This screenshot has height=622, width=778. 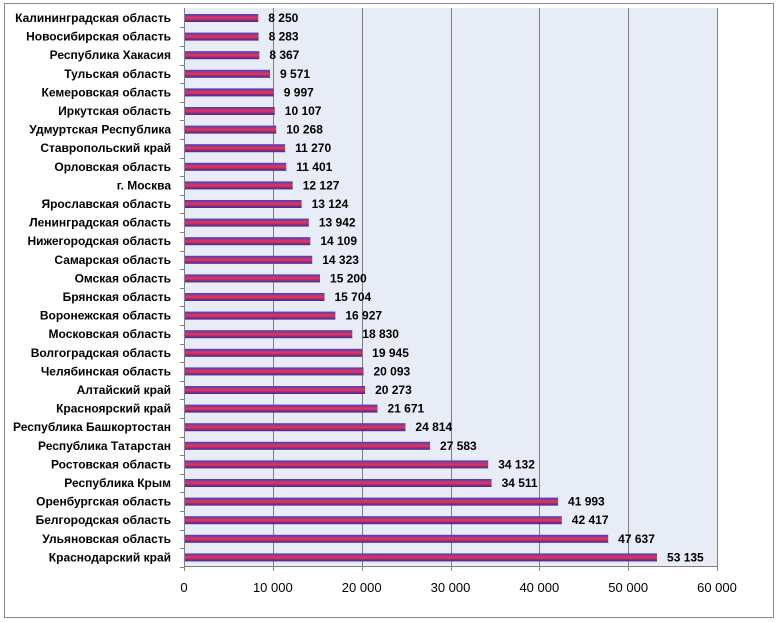 I want to click on category-label: Калининградская область, so click(x=93, y=18).